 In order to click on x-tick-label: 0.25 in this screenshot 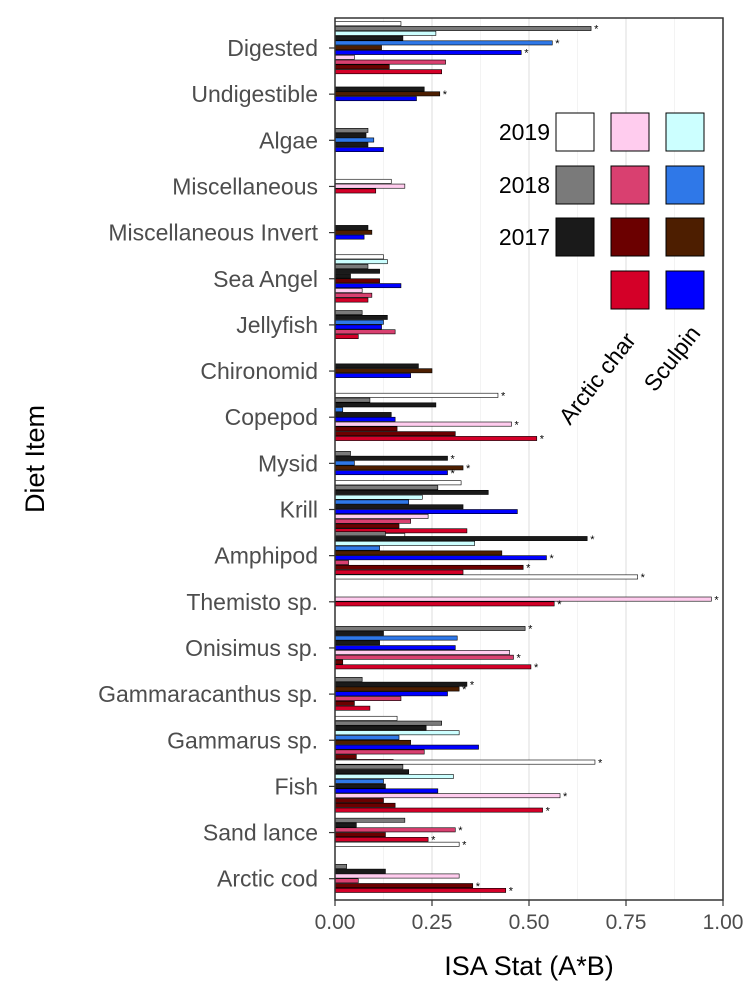, I will do `click(432, 922)`.